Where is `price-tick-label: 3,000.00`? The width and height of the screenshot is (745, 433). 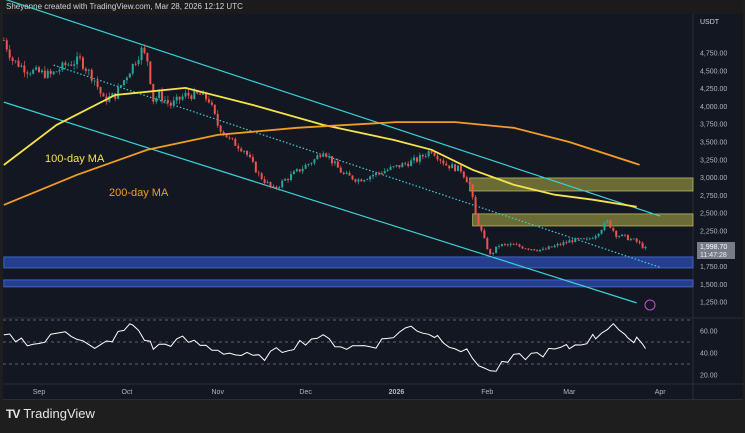
price-tick-label: 3,000.00 is located at coordinates (713, 178).